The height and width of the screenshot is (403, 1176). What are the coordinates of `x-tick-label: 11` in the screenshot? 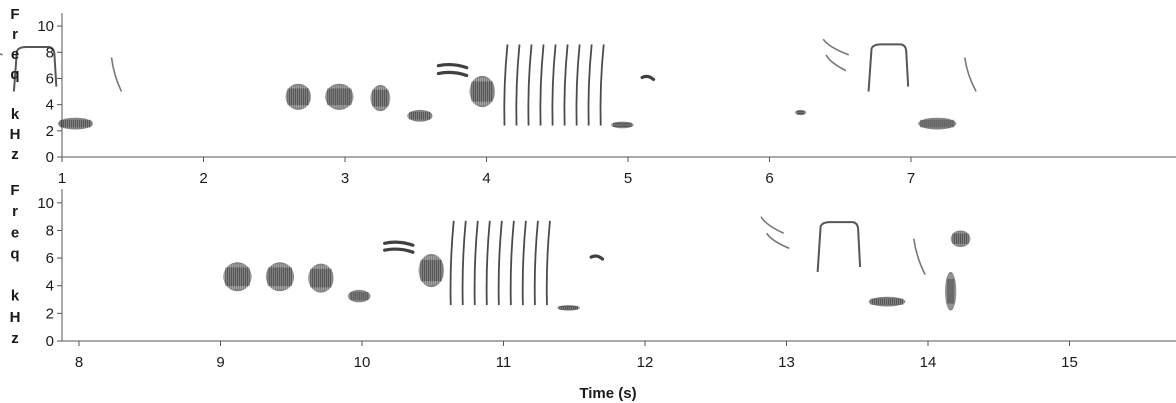 It's located at (504, 362).